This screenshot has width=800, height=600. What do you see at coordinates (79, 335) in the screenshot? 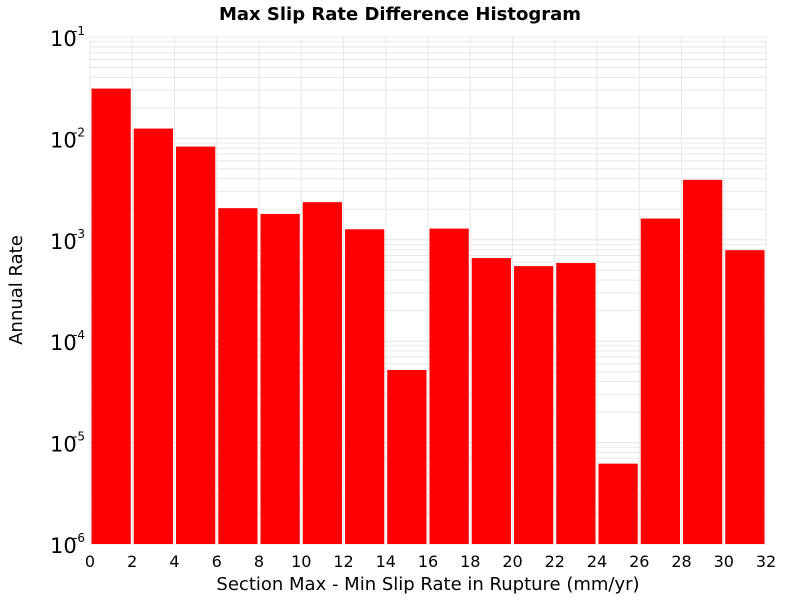
I see `y-tick-exponent: -4` at bounding box center [79, 335].